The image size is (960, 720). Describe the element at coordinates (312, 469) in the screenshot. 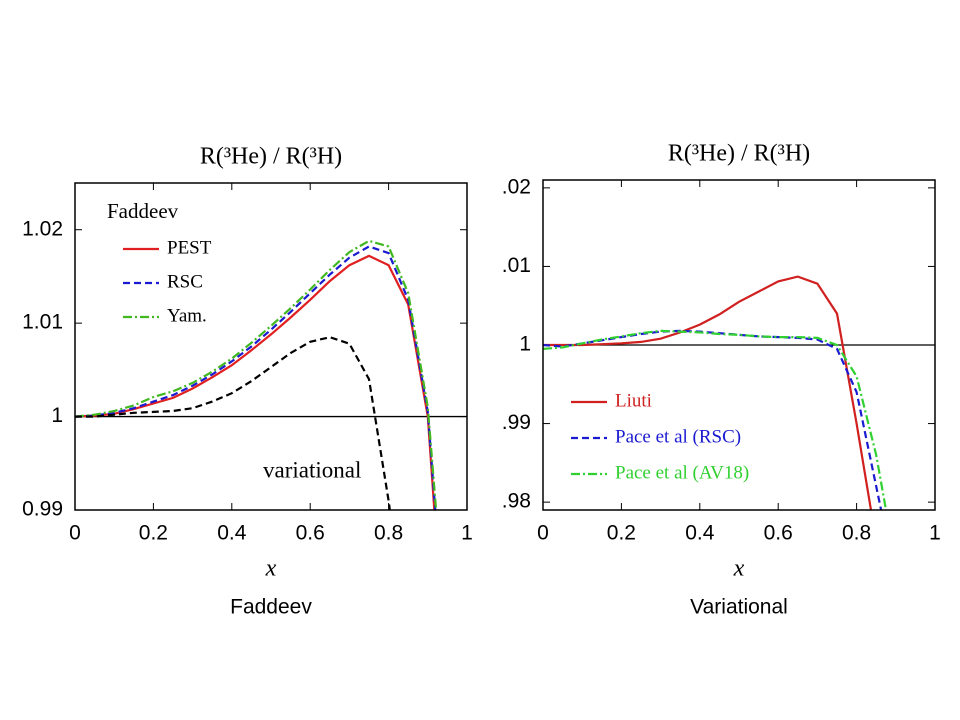

I see `annotation: variational` at that location.